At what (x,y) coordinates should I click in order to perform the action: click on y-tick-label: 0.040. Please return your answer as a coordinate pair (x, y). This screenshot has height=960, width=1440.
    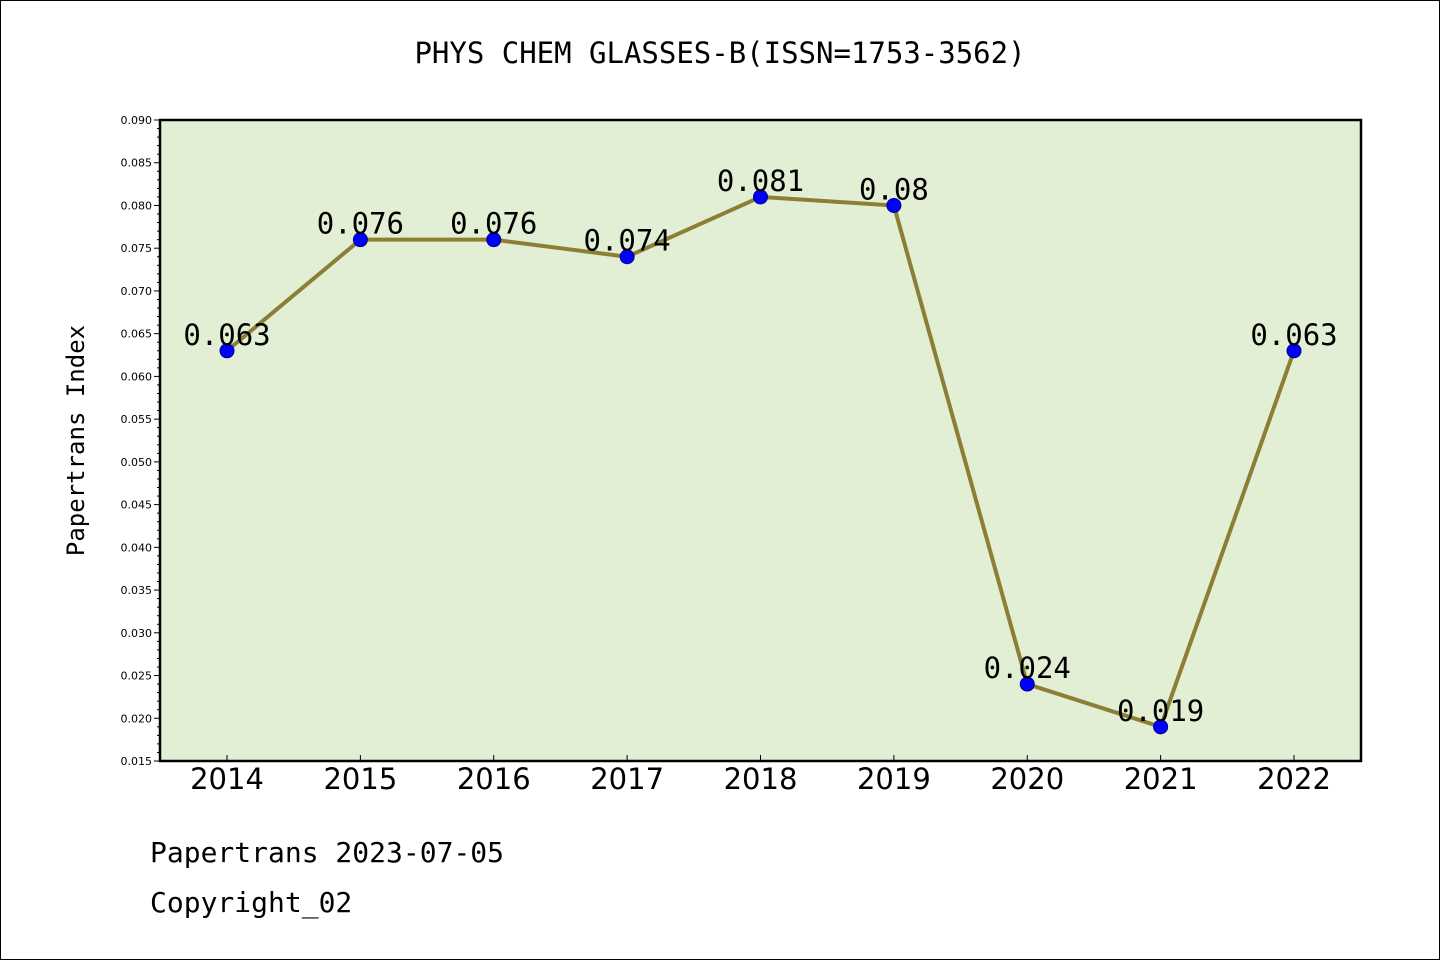
    Looking at the image, I should click on (137, 547).